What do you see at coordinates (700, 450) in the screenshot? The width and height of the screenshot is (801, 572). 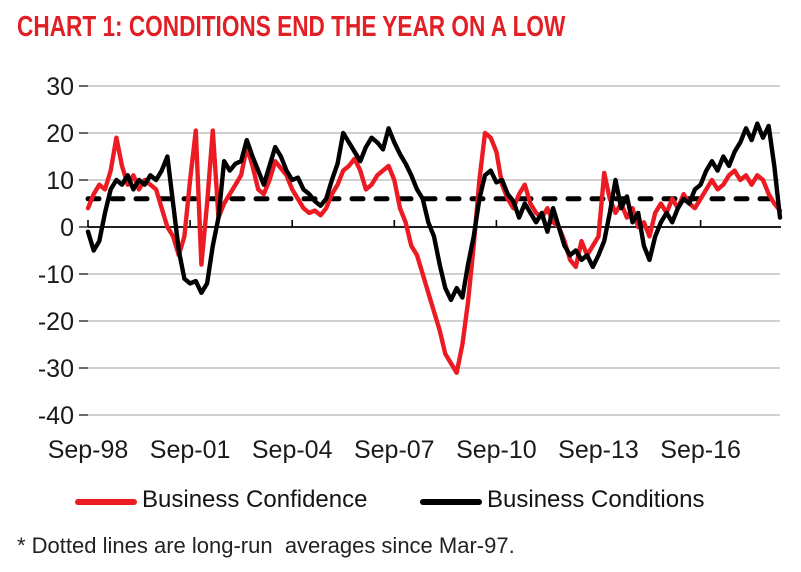 I see `x-tick-label: Sep-16` at bounding box center [700, 450].